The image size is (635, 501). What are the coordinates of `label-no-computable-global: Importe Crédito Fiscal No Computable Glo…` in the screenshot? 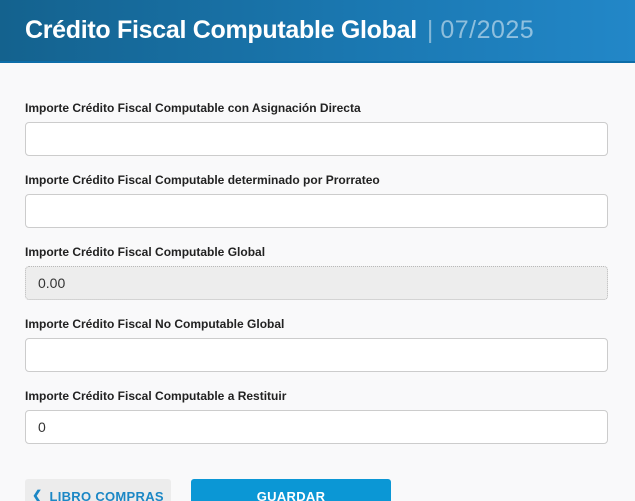 It's located at (155, 324).